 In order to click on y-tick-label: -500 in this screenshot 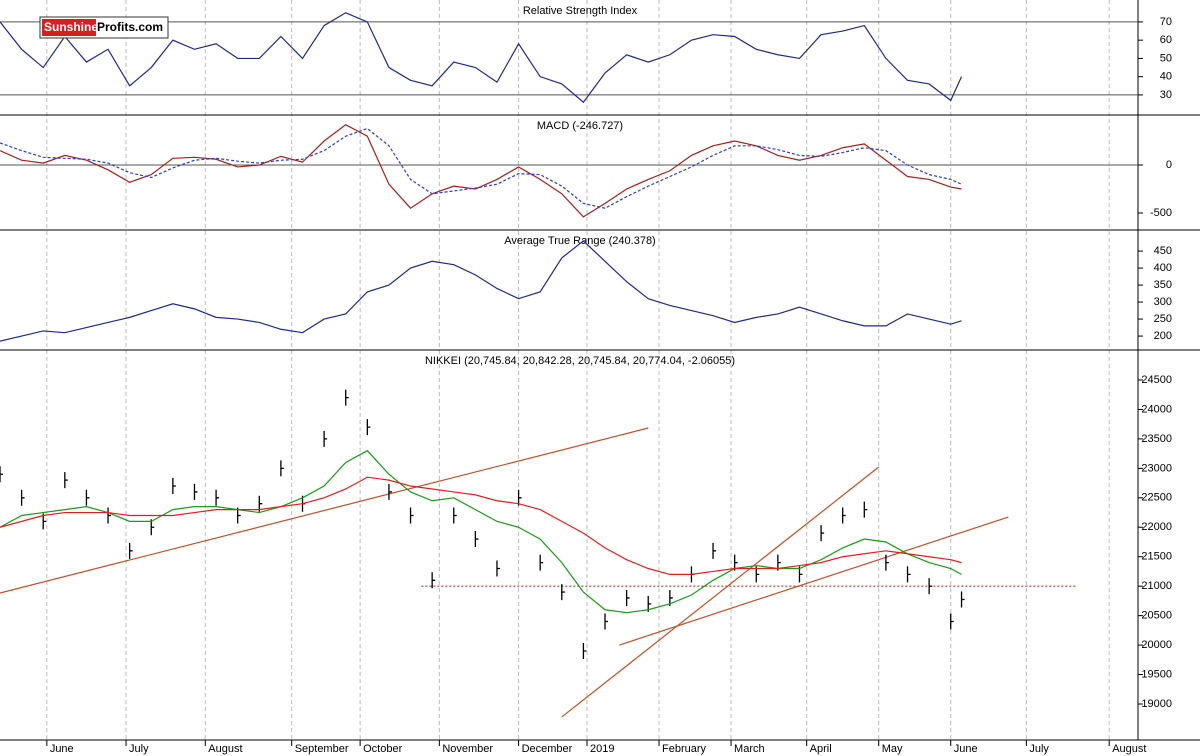, I will do `click(1161, 213)`.